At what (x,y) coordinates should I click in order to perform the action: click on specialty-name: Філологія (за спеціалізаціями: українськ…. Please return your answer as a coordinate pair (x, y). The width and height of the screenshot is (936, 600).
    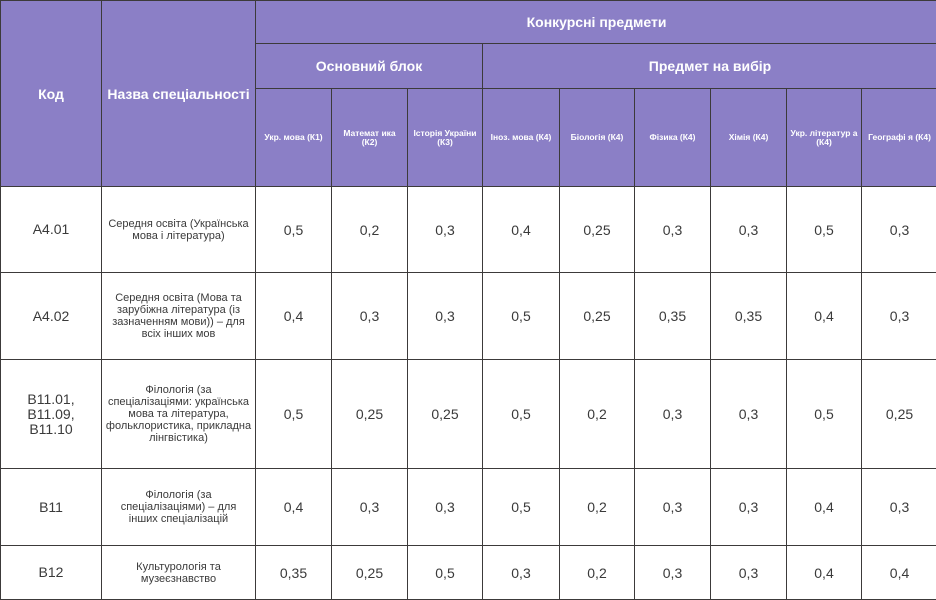
    Looking at the image, I should click on (179, 414).